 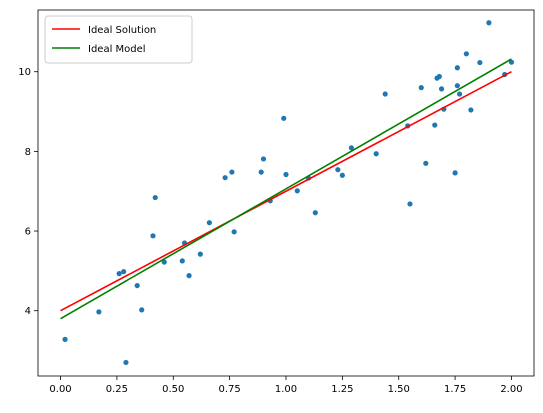 I want to click on y-tick-label: 10, so click(x=24, y=72).